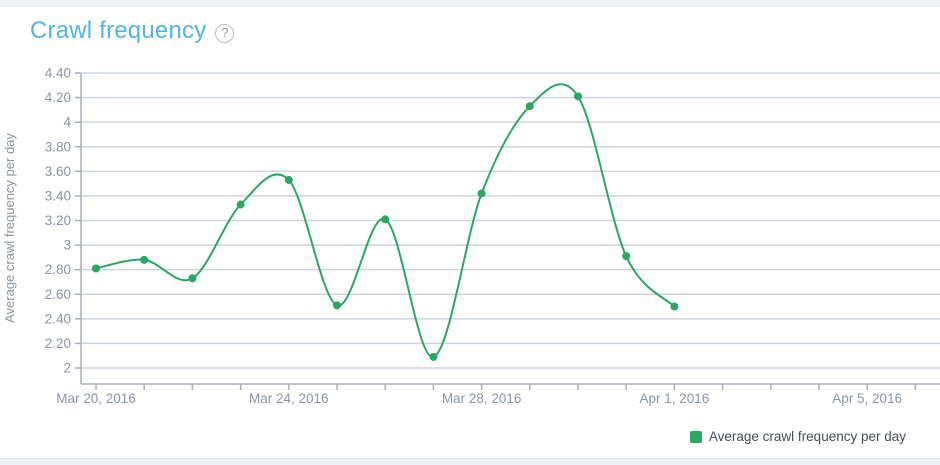 The image size is (940, 465). What do you see at coordinates (470, 3) in the screenshot?
I see `top-divider-strip` at bounding box center [470, 3].